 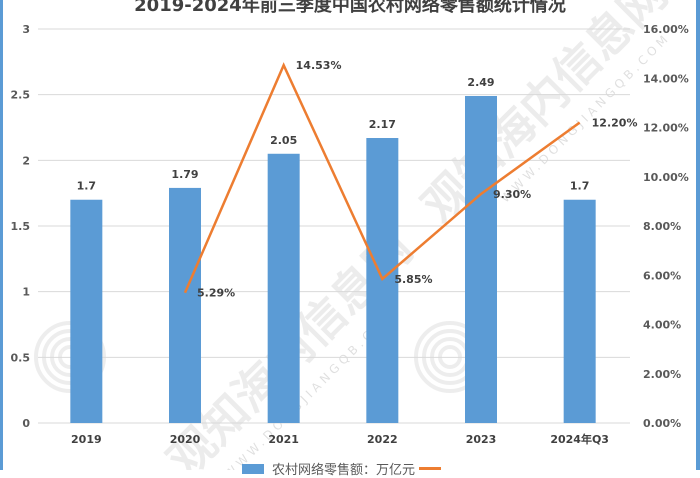 I want to click on line-data-label: 5.85%, so click(x=413, y=279).